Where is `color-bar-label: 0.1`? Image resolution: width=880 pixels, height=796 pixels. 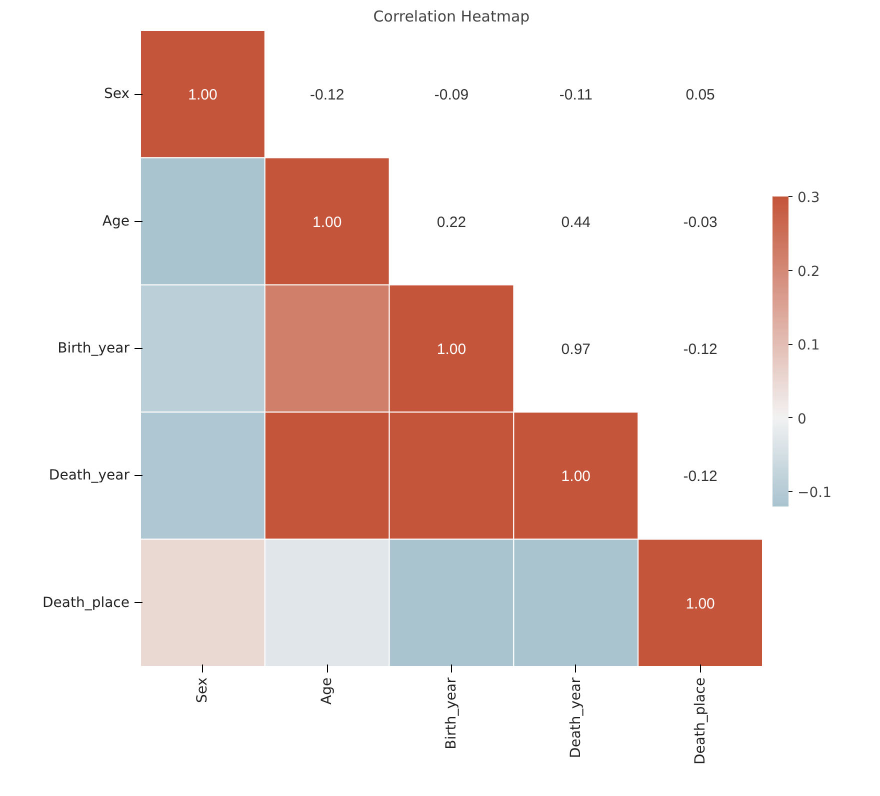 color-bar-label: 0.1 is located at coordinates (809, 346).